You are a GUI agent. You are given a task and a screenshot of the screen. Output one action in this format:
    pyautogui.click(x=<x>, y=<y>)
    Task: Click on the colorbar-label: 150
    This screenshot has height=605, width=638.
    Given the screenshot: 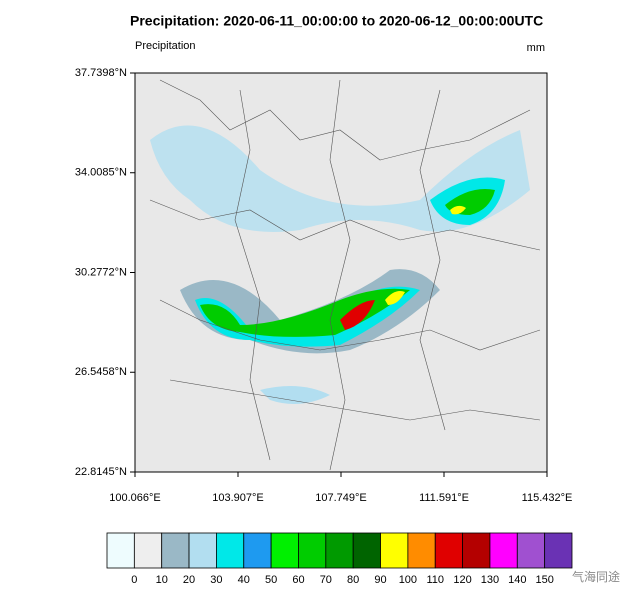 What is the action you would take?
    pyautogui.click(x=544, y=580)
    